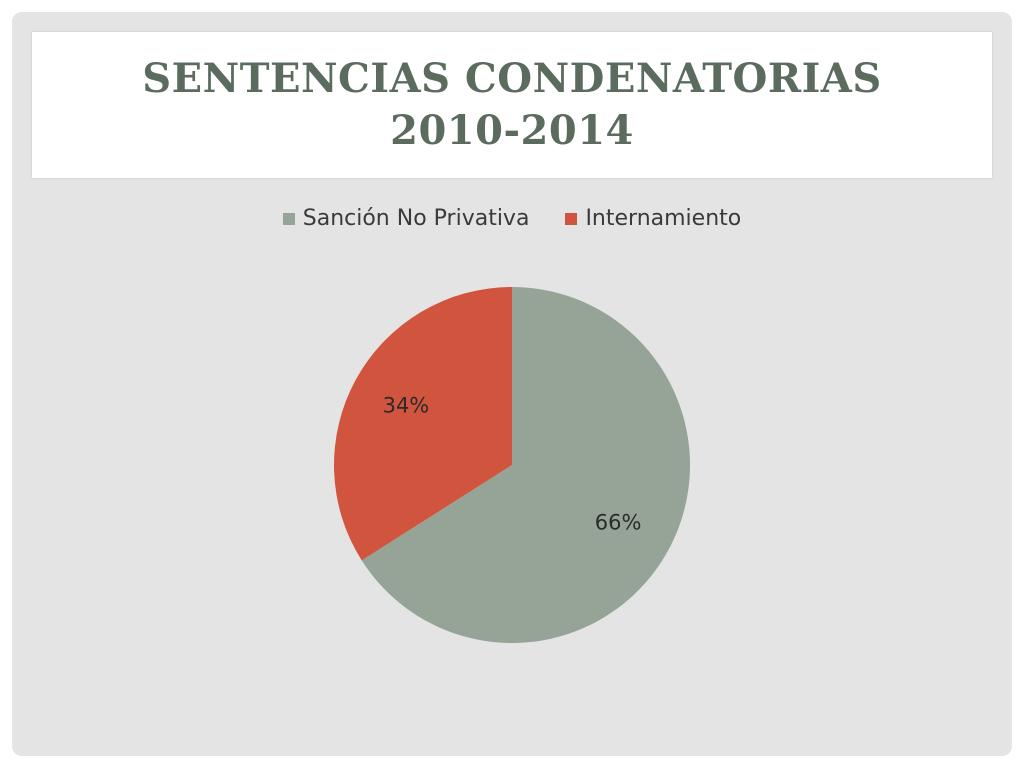  What do you see at coordinates (618, 522) in the screenshot?
I see `data-label-sancion-no-privativa: 66%` at bounding box center [618, 522].